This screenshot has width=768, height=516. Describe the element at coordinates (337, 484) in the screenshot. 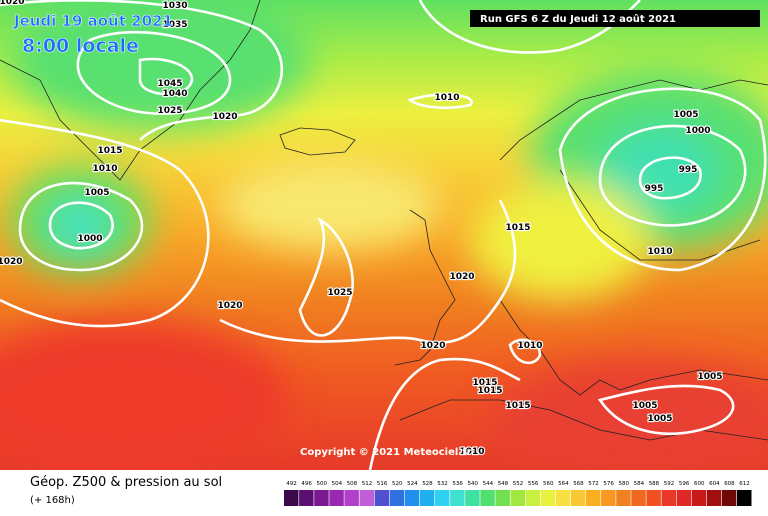

I see `colorbar-label: 504` at that location.